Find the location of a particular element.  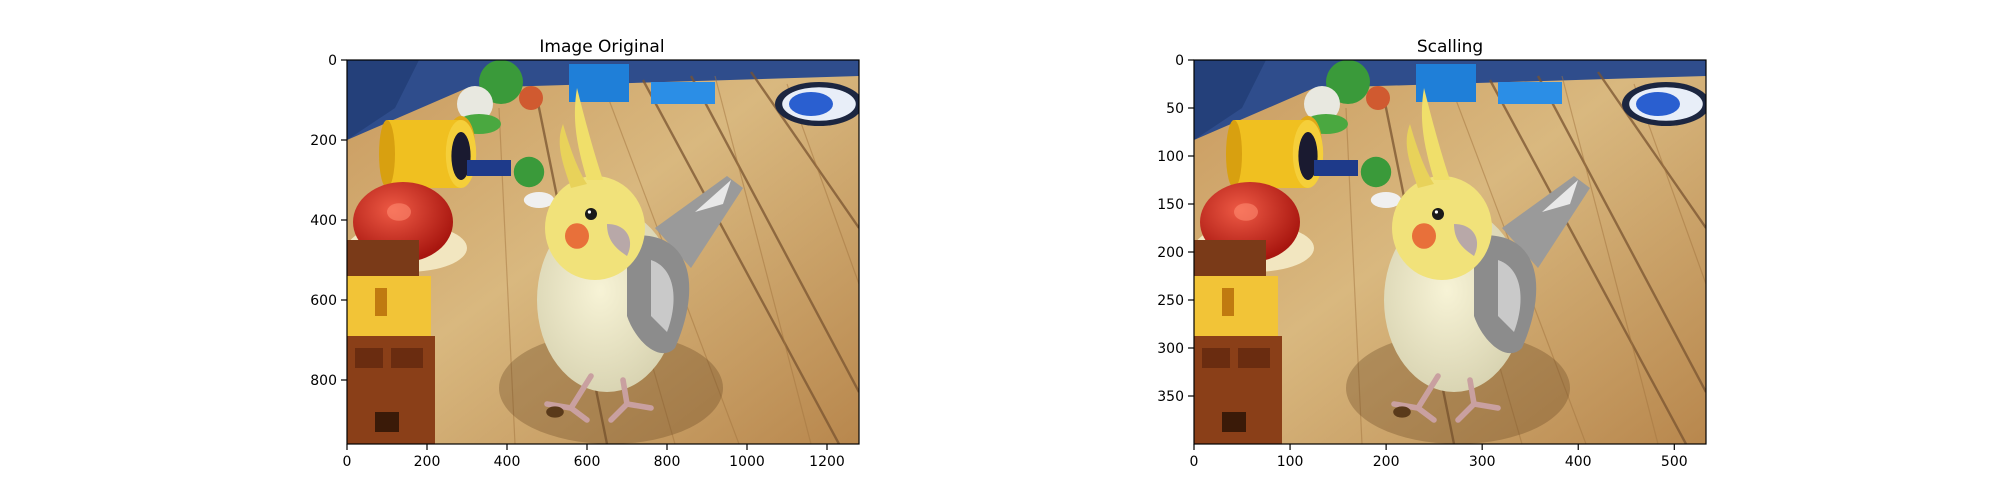

y-tick-label: 600 is located at coordinates (323, 301).